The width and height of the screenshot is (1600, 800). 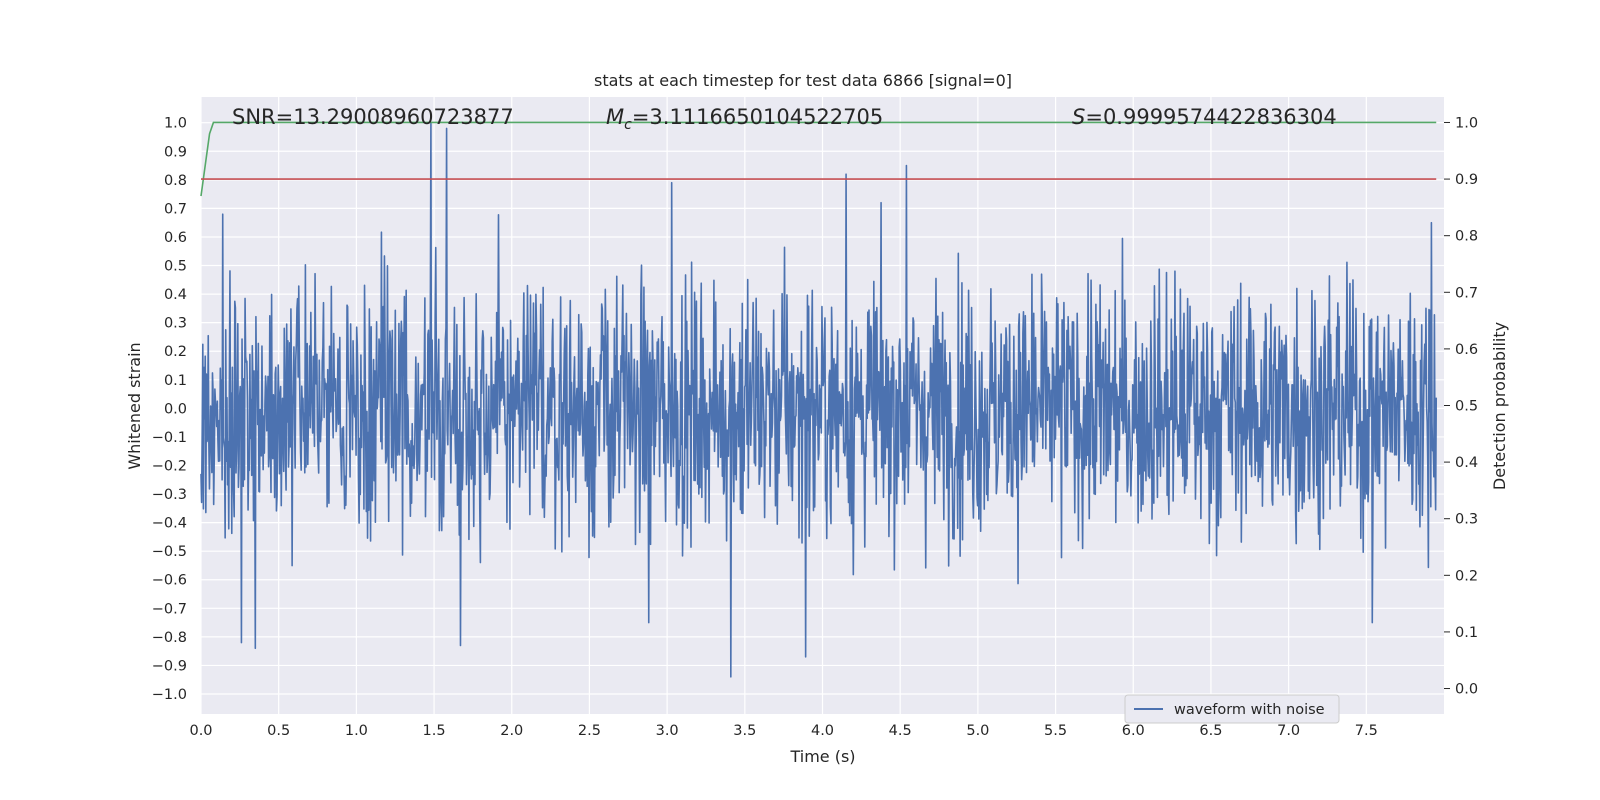 I want to click on x-tick-label: 4.0, so click(x=822, y=731).